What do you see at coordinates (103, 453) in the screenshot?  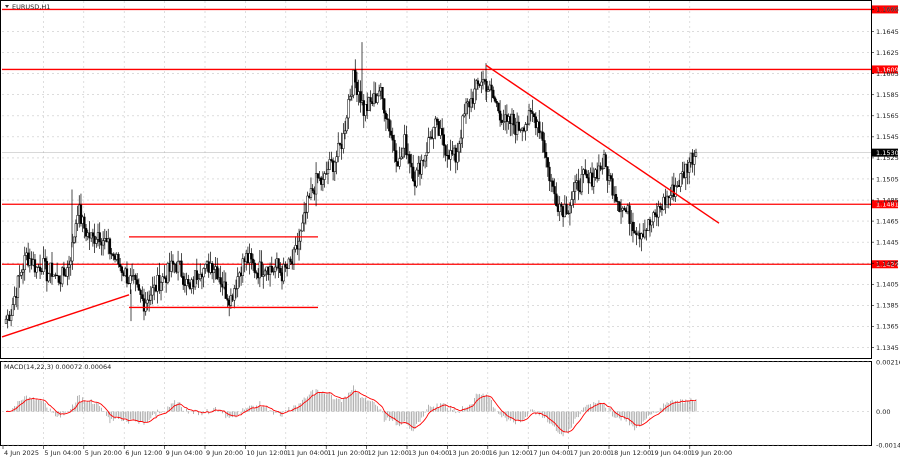 I see `time-tick-label: 5 Jun 20:00` at bounding box center [103, 453].